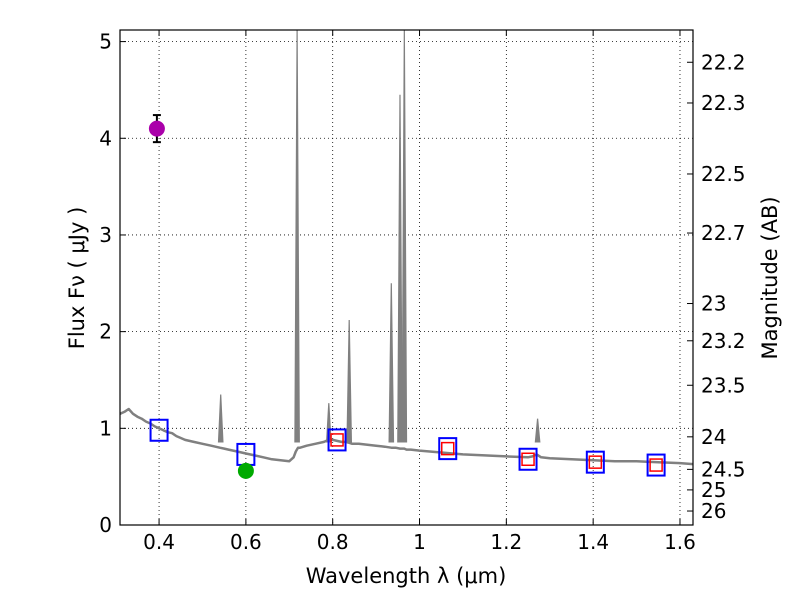 This screenshot has width=800, height=600. What do you see at coordinates (105, 42) in the screenshot?
I see `y-tick-label: 5` at bounding box center [105, 42].